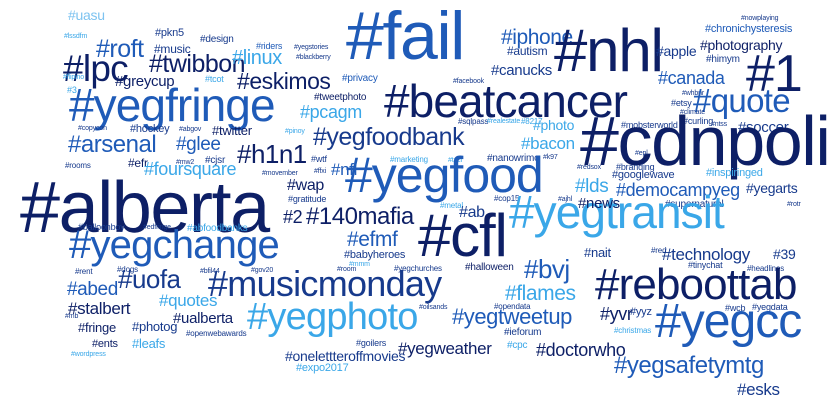 The image size is (832, 409). What do you see at coordinates (269, 46) in the screenshot?
I see `tag-riders: #riders` at bounding box center [269, 46].